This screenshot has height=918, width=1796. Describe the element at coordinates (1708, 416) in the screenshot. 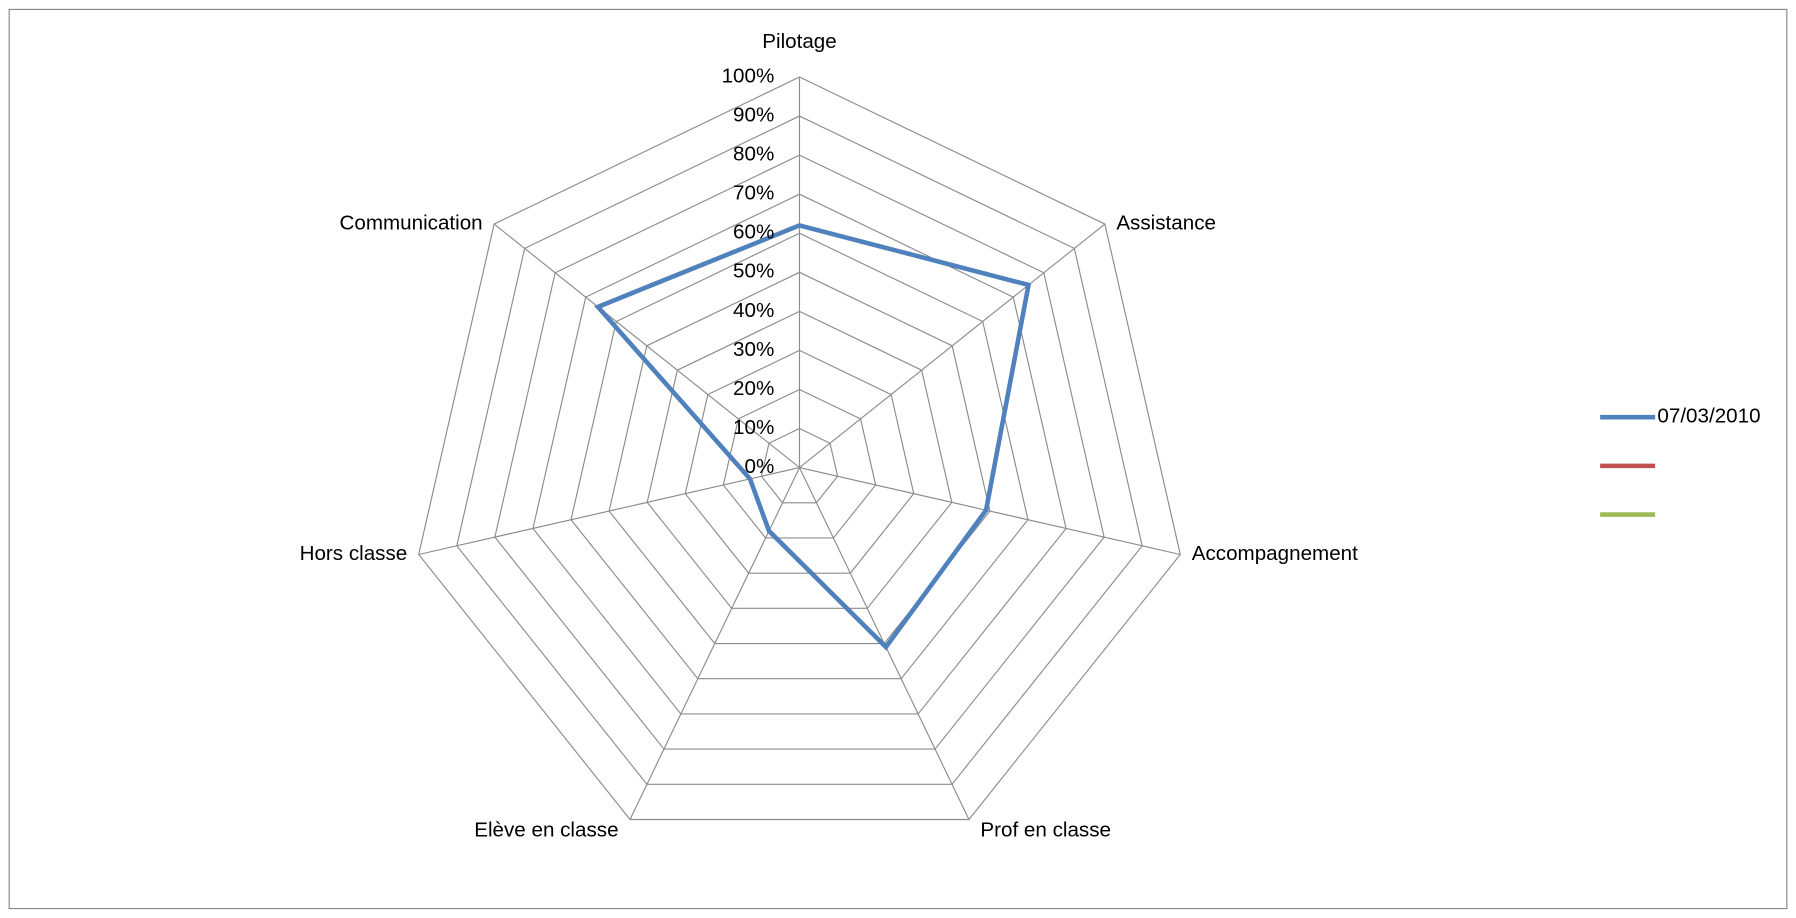

I see `legend-label: 07/03/2010` at that location.